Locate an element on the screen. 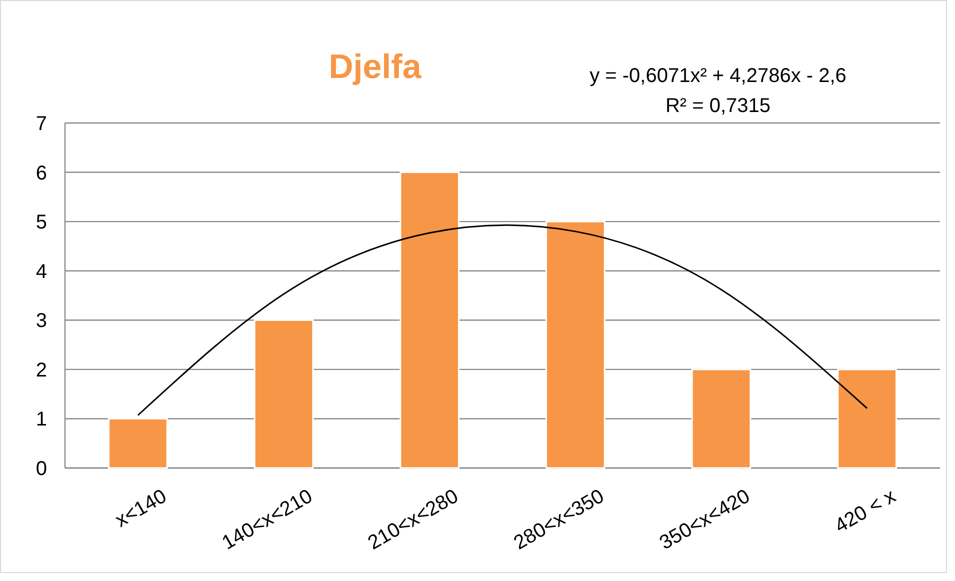 The height and width of the screenshot is (581, 955). y-tick-label: 4 is located at coordinates (41, 271).